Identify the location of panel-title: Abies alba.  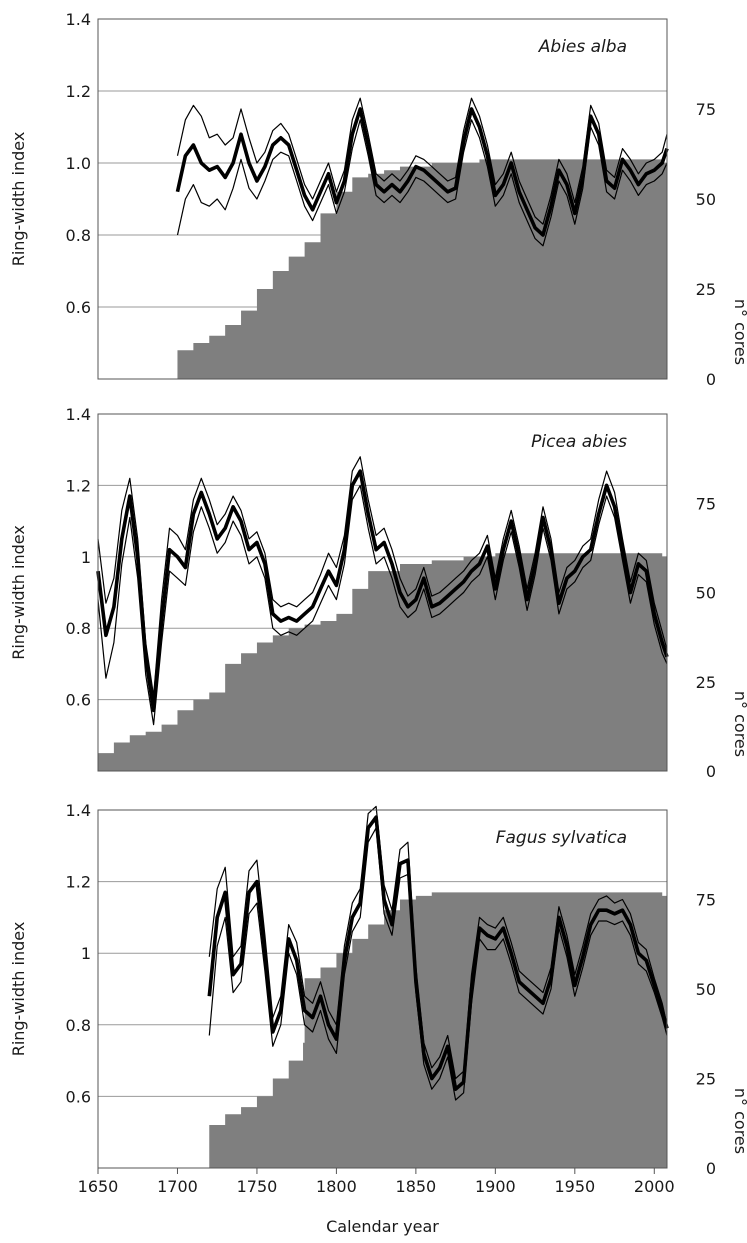
(582, 47).